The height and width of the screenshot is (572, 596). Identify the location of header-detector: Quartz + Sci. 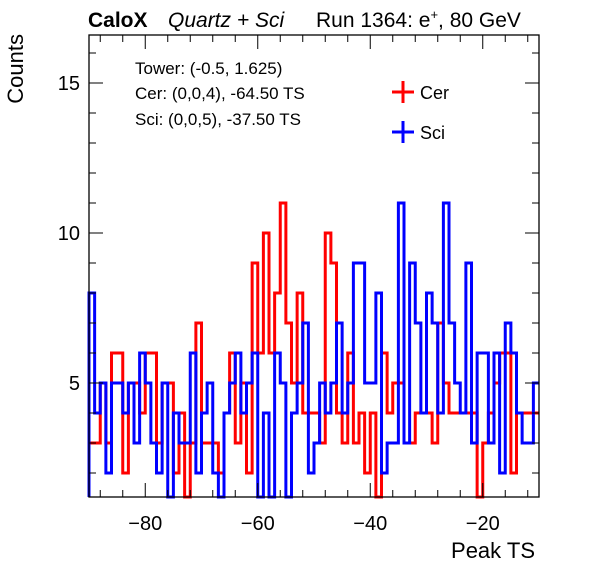
(226, 20).